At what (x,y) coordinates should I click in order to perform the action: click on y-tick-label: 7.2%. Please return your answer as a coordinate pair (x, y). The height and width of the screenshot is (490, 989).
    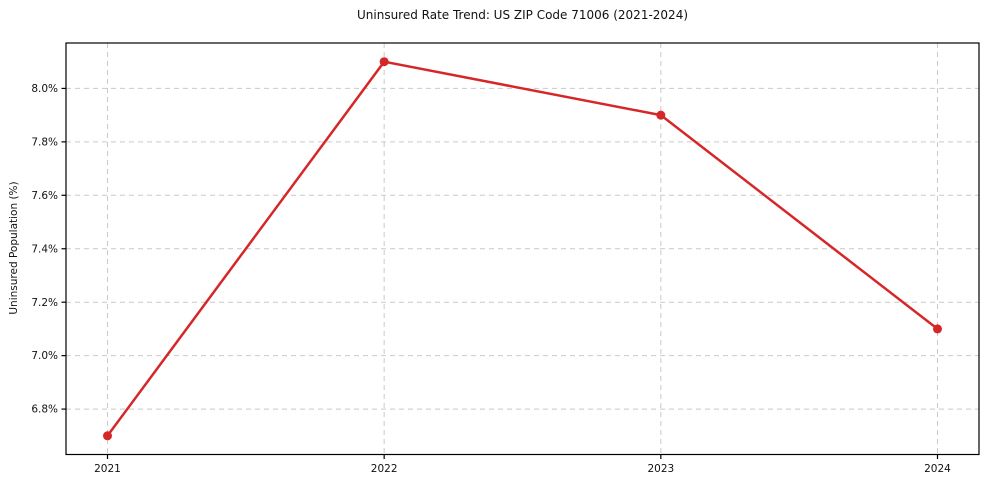
    Looking at the image, I should click on (44, 303).